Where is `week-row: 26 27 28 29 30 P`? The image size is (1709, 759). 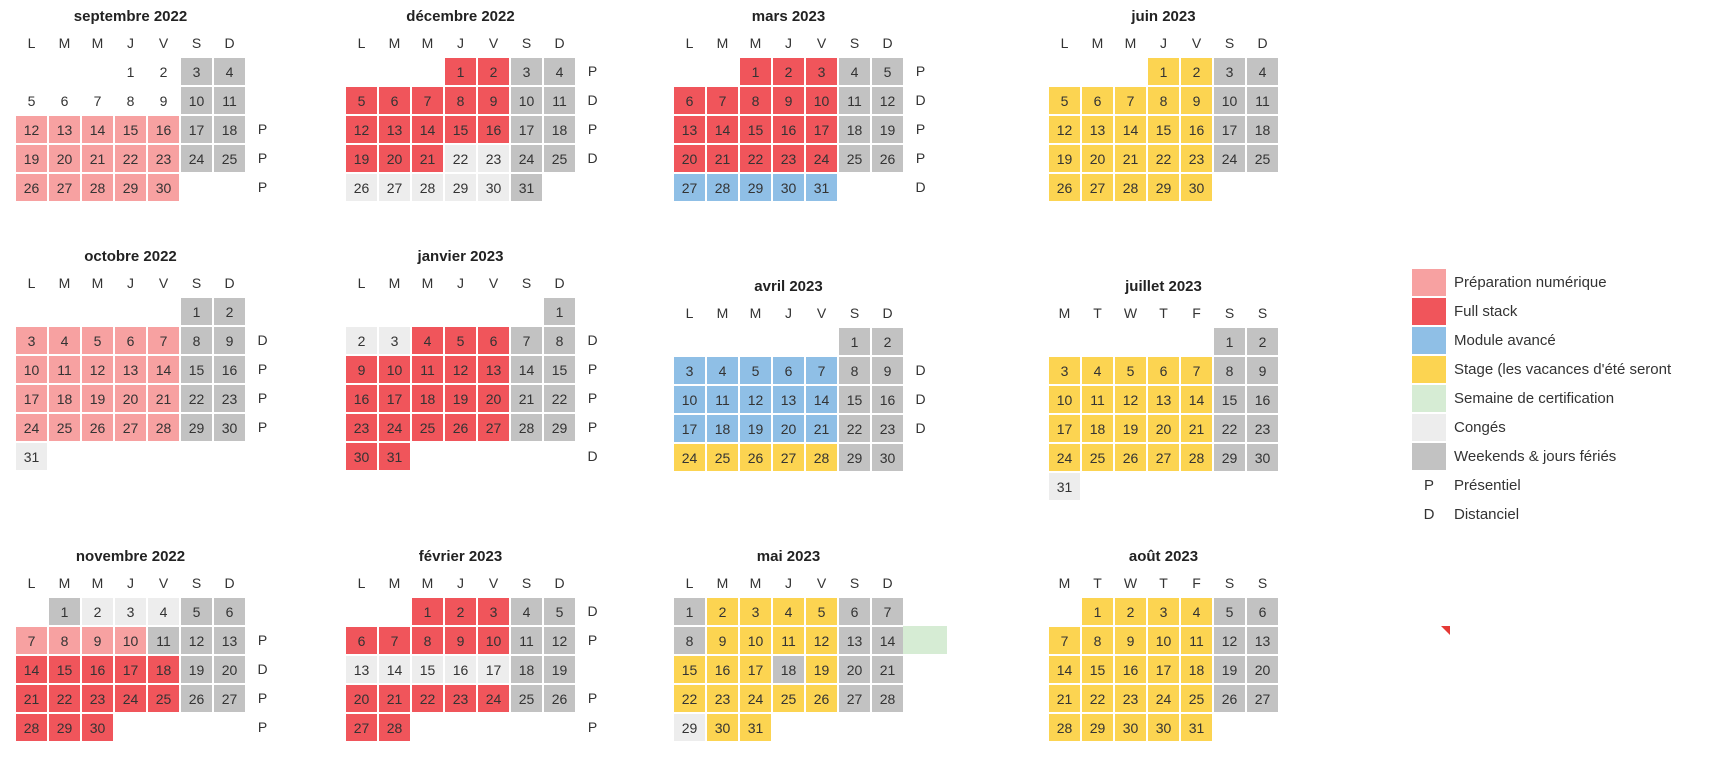
week-row: 26 27 28 29 30 P is located at coordinates (147, 187).